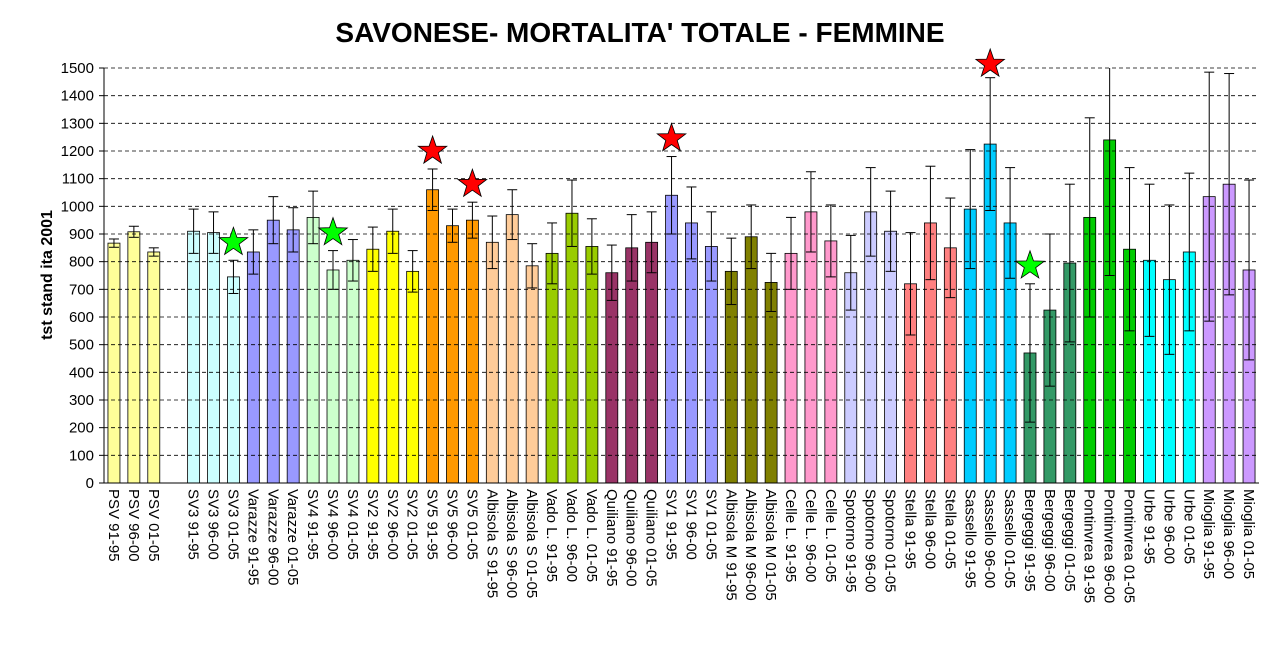 This screenshot has height=645, width=1263. What do you see at coordinates (90, 483) in the screenshot?
I see `y-tick-label: 0` at bounding box center [90, 483].